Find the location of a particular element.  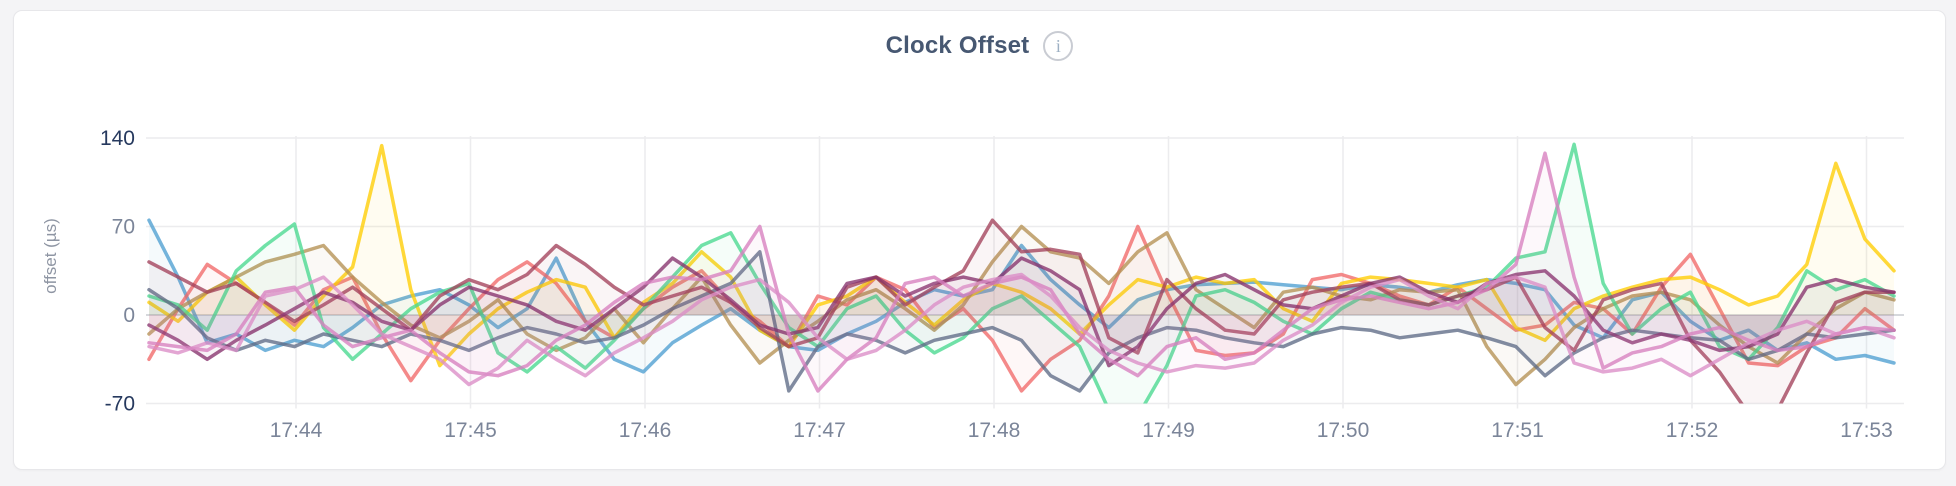

x-tick-label: 17:47 is located at coordinates (819, 430).